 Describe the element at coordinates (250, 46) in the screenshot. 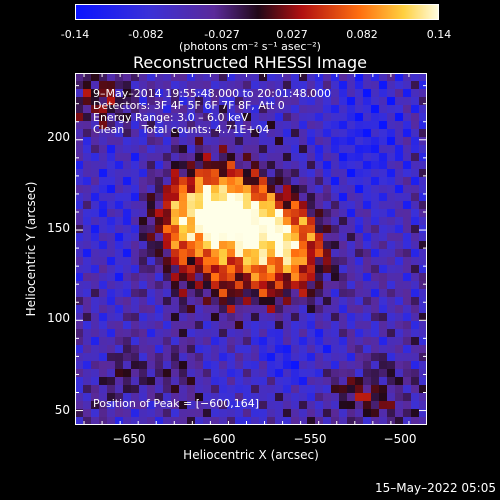

I see `colorbar-units-label: (photons cm⁻² s⁻¹ asec⁻²)` at that location.